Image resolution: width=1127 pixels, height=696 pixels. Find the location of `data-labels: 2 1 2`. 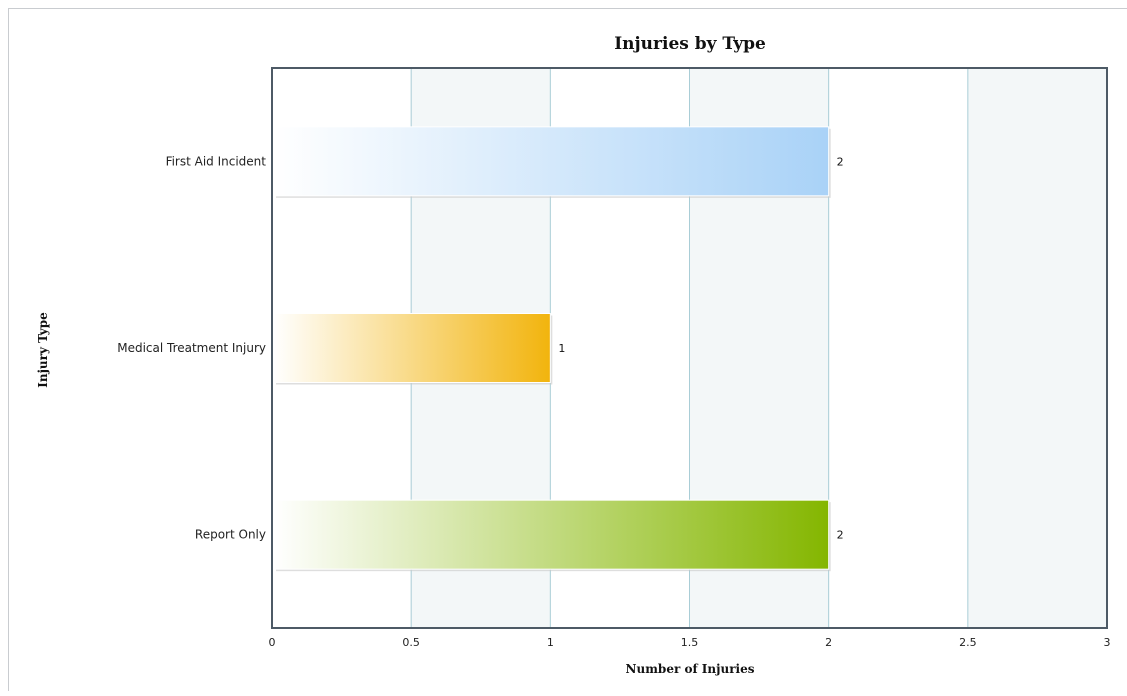

data-labels: 2 1 2 is located at coordinates (700, 348).